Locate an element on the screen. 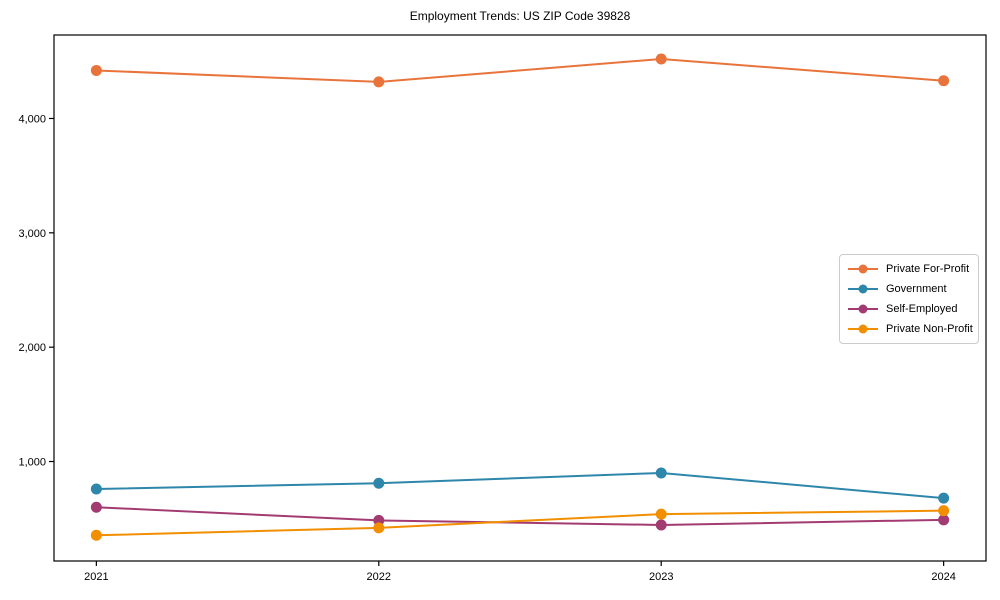 This screenshot has height=600, width=1000. legend-entry-government: Government is located at coordinates (909, 289).